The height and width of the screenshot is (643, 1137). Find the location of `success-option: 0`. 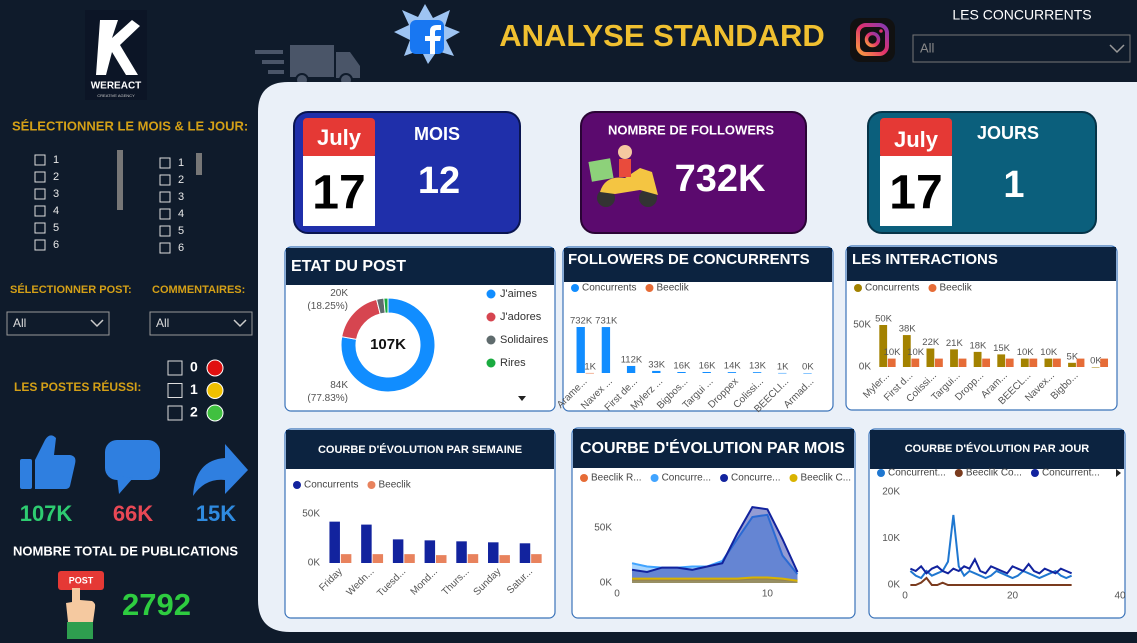

success-option: 0 is located at coordinates (194, 367).